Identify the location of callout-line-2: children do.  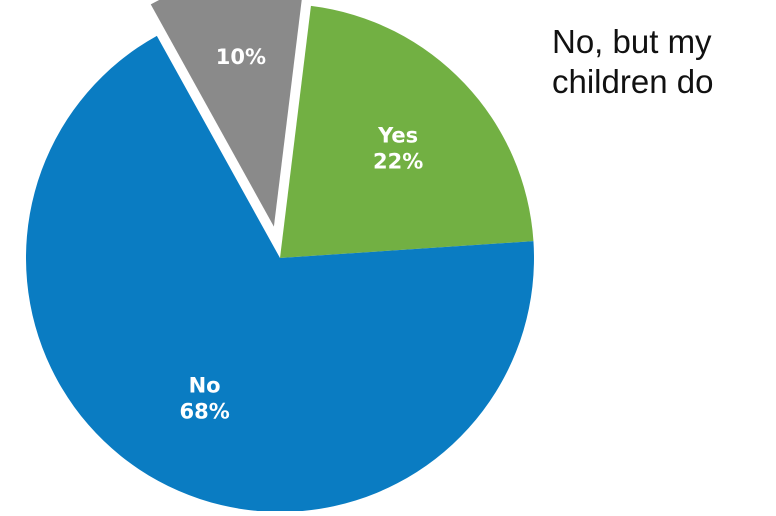
(633, 81).